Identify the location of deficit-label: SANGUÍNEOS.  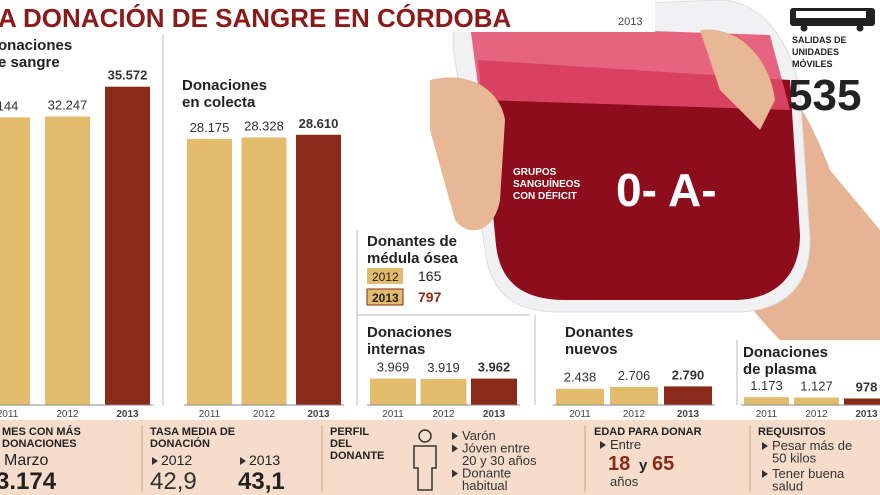
(547, 183).